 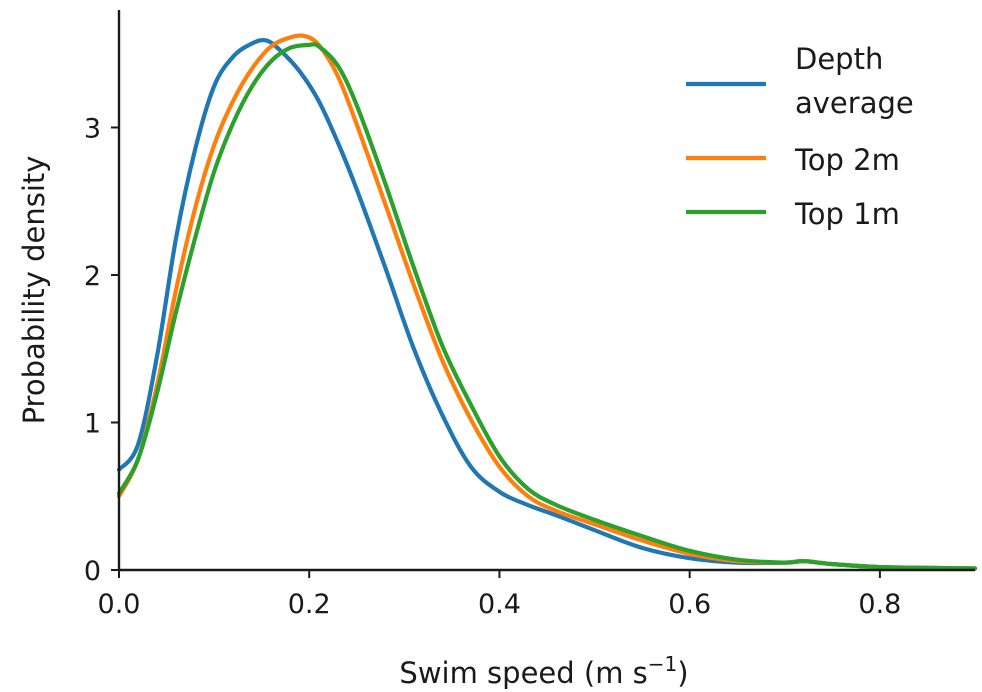 I want to click on x-tick-label: 0.0, so click(x=119, y=604).